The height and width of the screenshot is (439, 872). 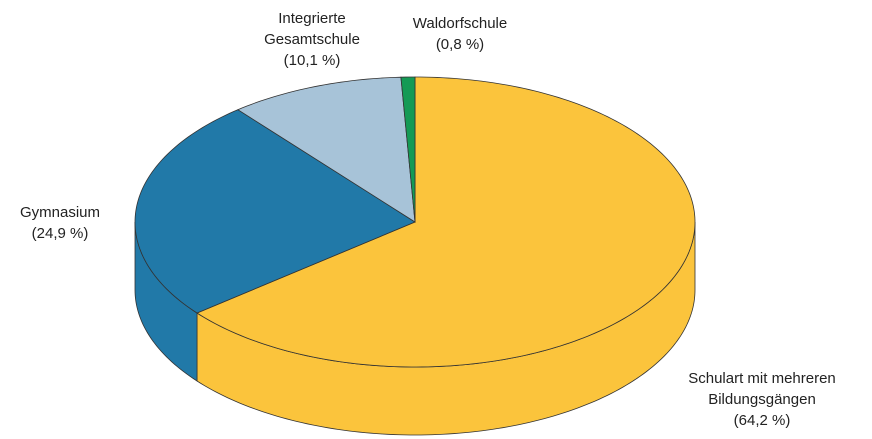 What do you see at coordinates (60, 212) in the screenshot?
I see `category-label: Gymnasium` at bounding box center [60, 212].